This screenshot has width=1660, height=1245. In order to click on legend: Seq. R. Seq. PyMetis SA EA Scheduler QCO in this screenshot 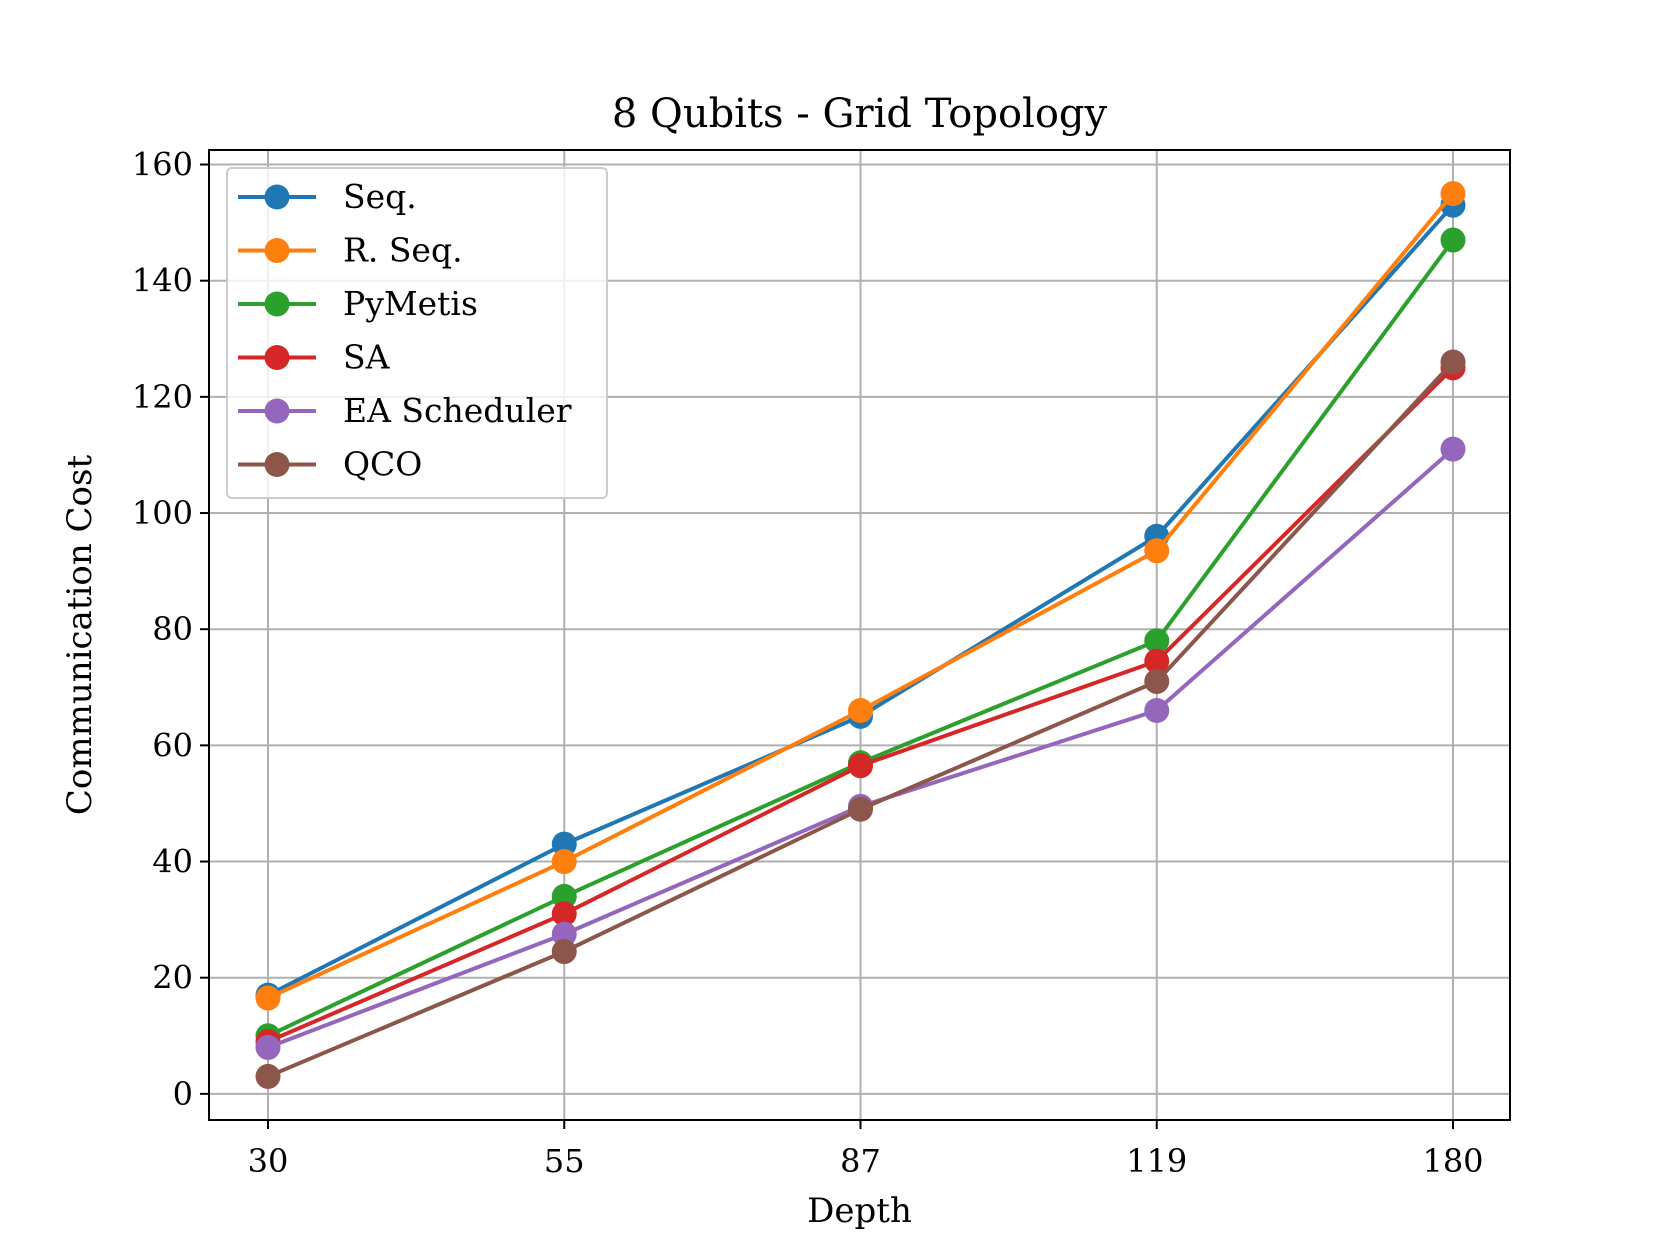, I will do `click(417, 333)`.